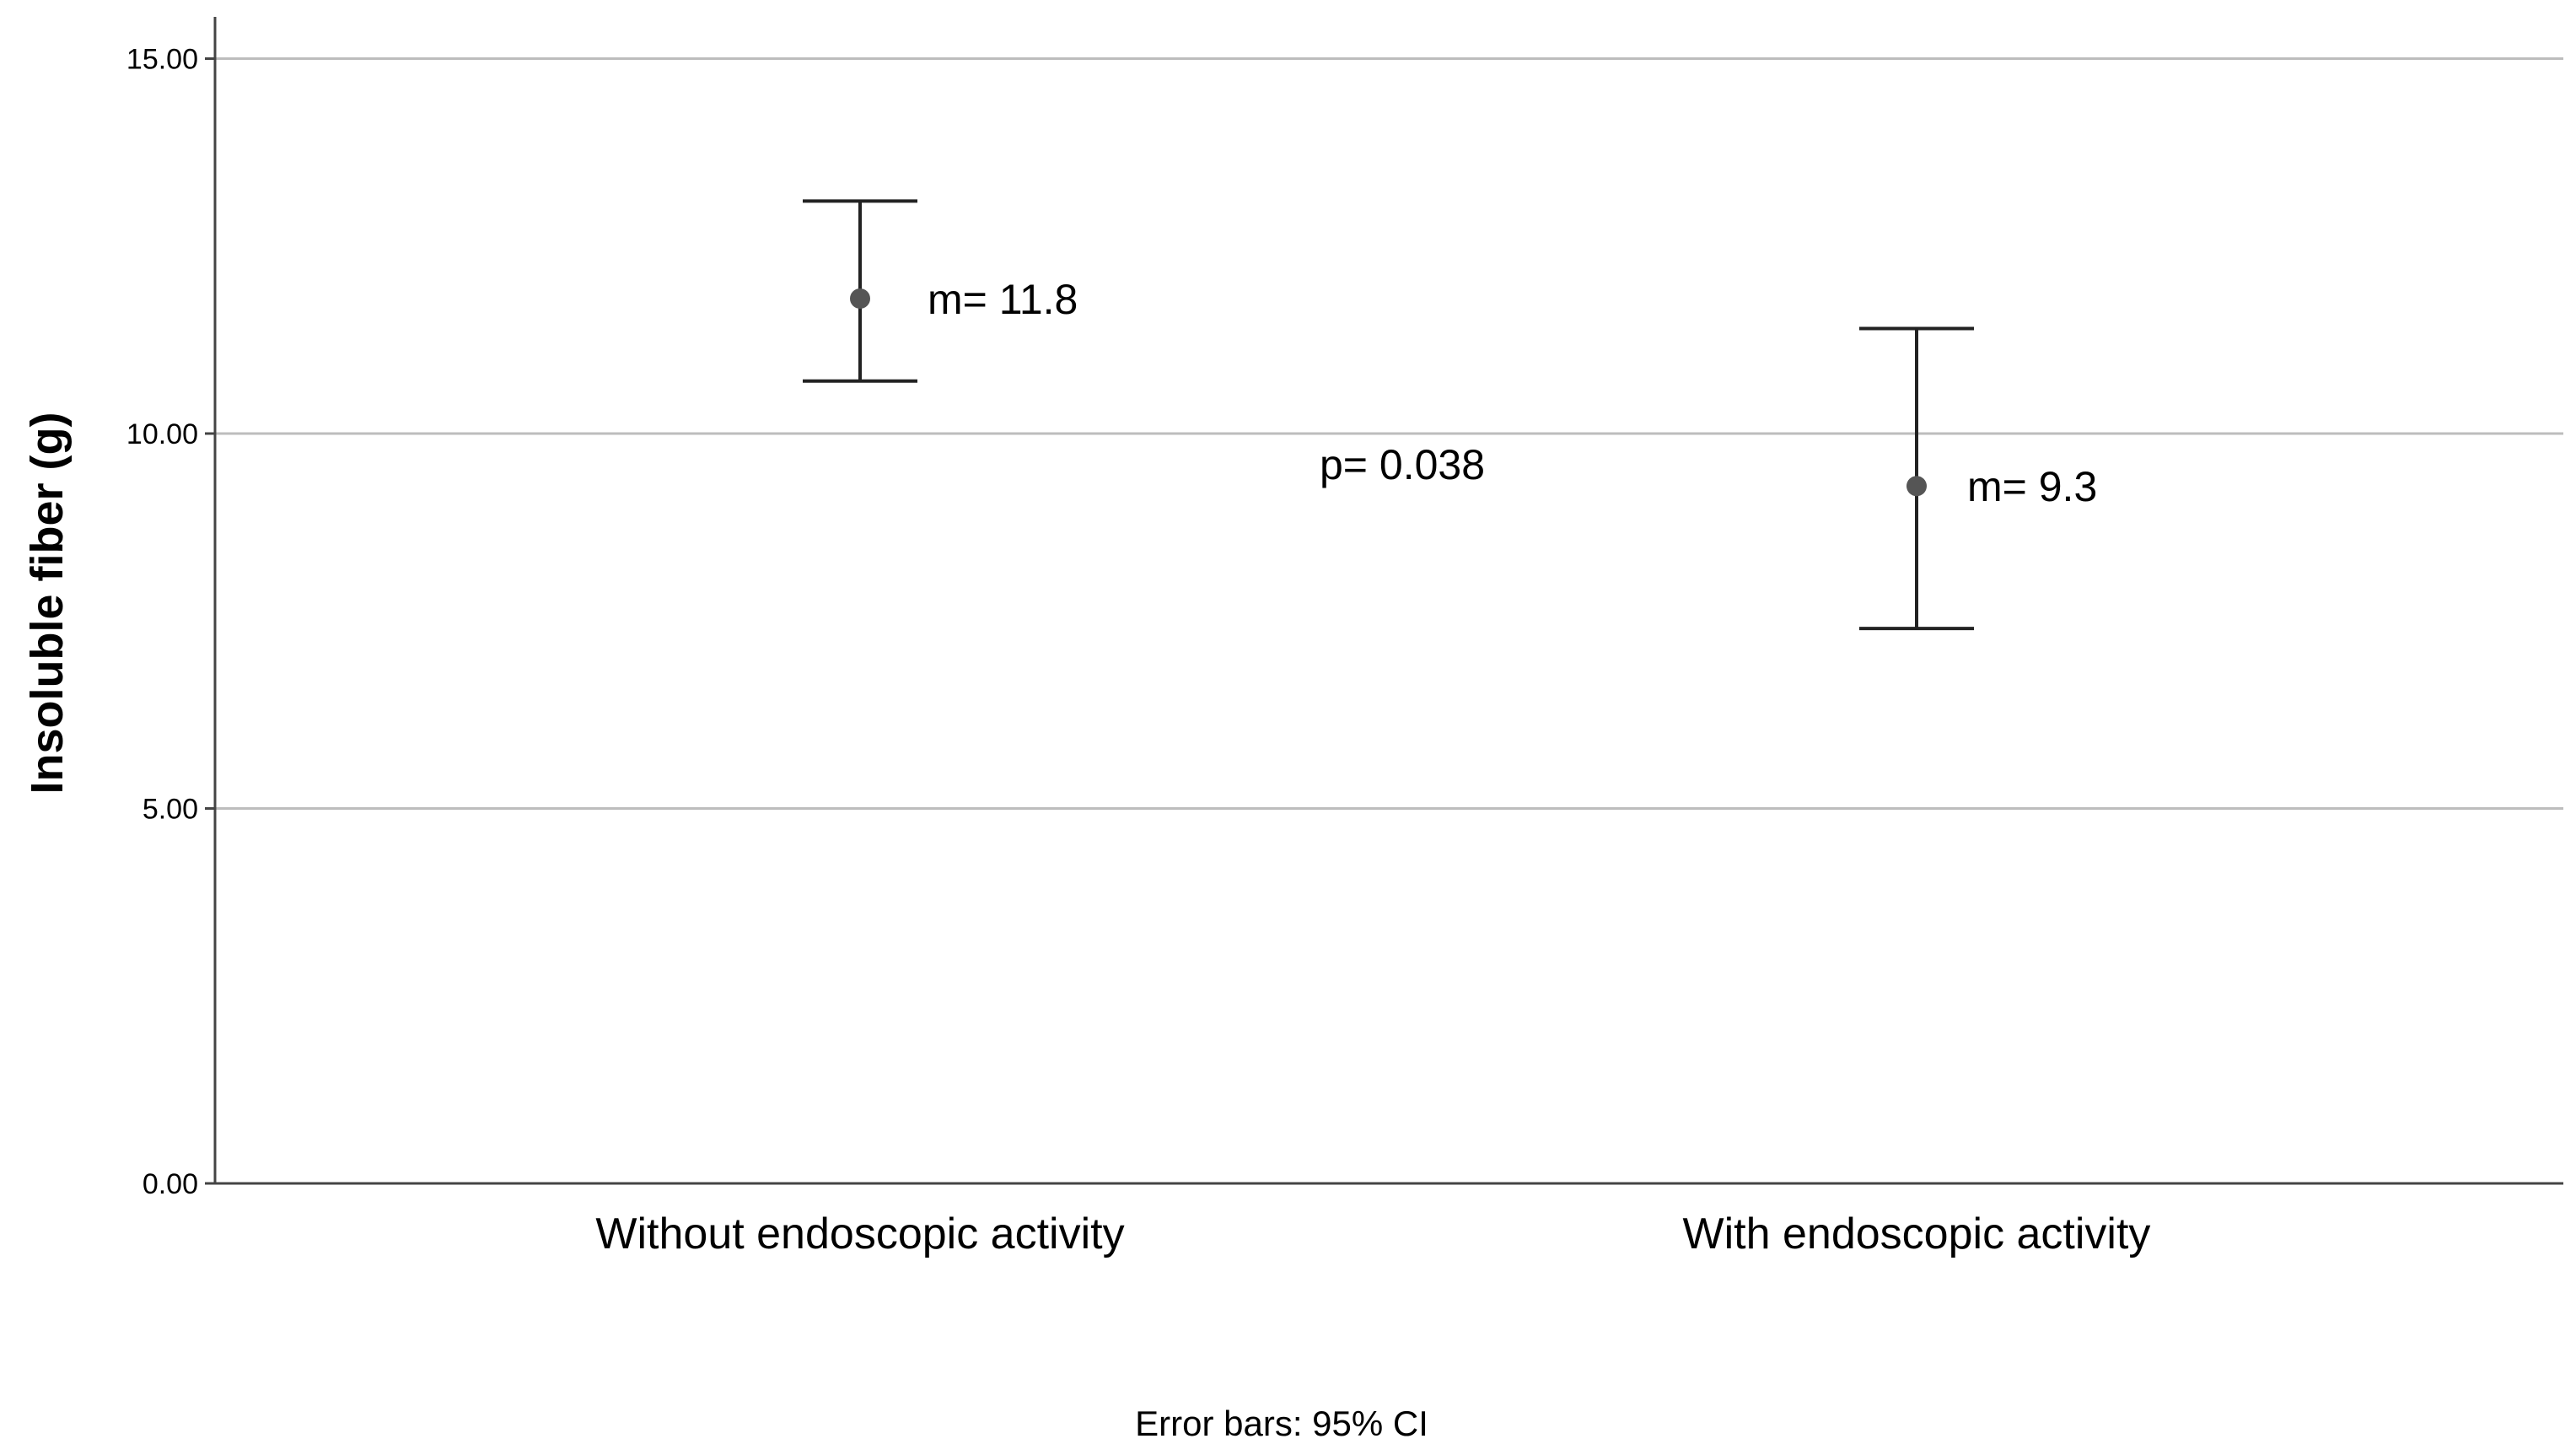  What do you see at coordinates (2032, 486) in the screenshot?
I see `mean-label: m= 9.3` at bounding box center [2032, 486].